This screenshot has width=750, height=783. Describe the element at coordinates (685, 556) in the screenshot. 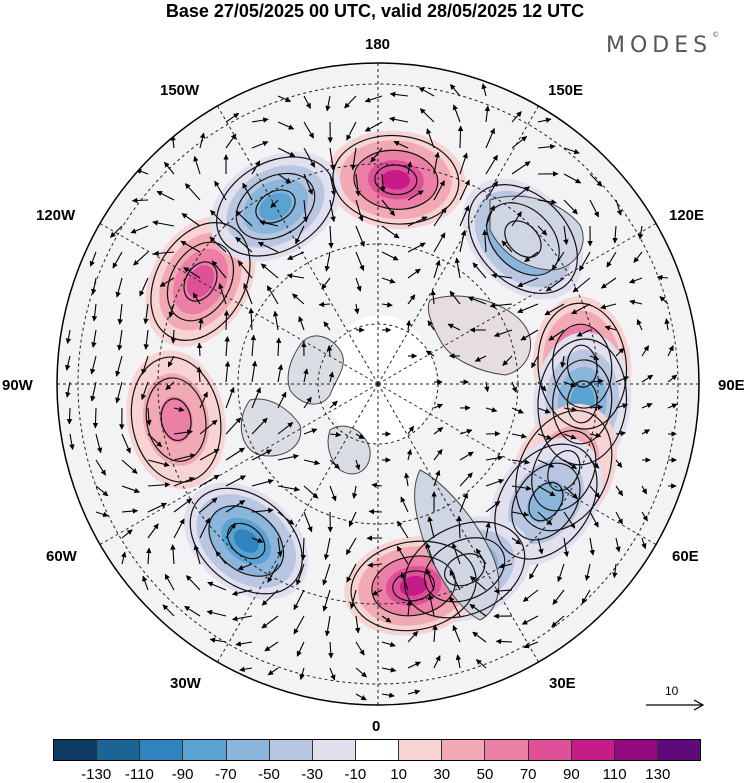

I see `lon-label-60e: 60E` at that location.